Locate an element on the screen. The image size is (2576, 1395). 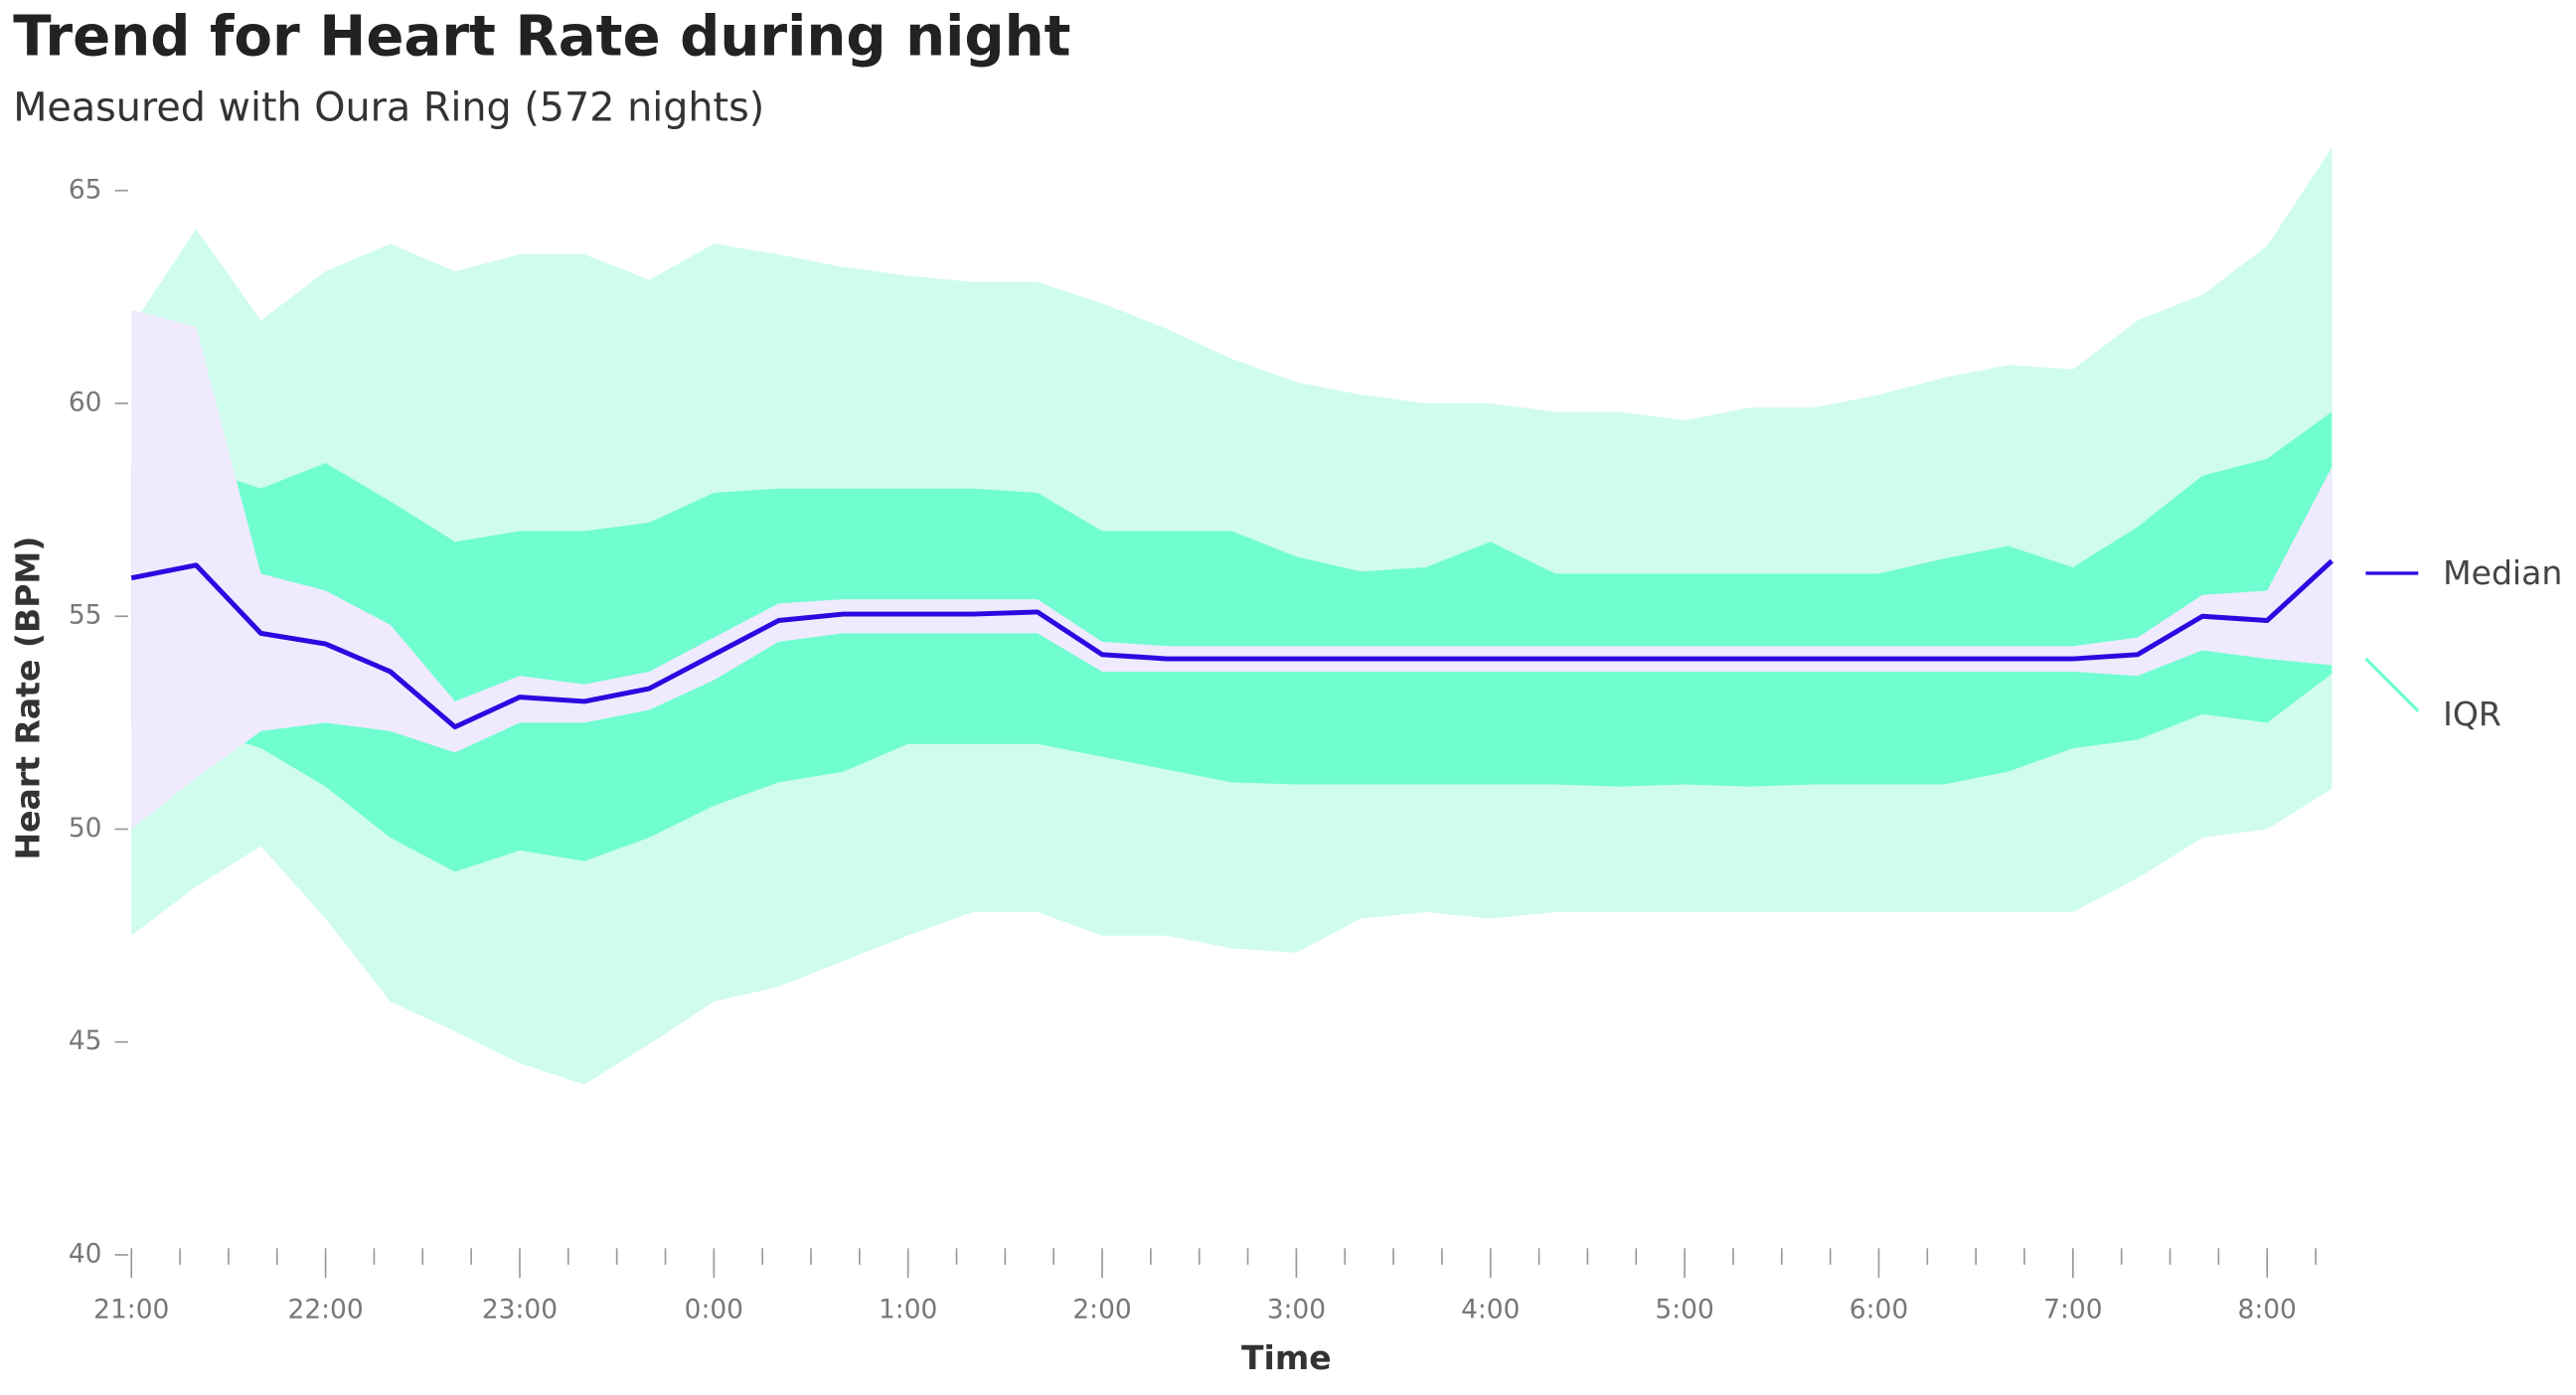
median-line is located at coordinates (1232, 644).